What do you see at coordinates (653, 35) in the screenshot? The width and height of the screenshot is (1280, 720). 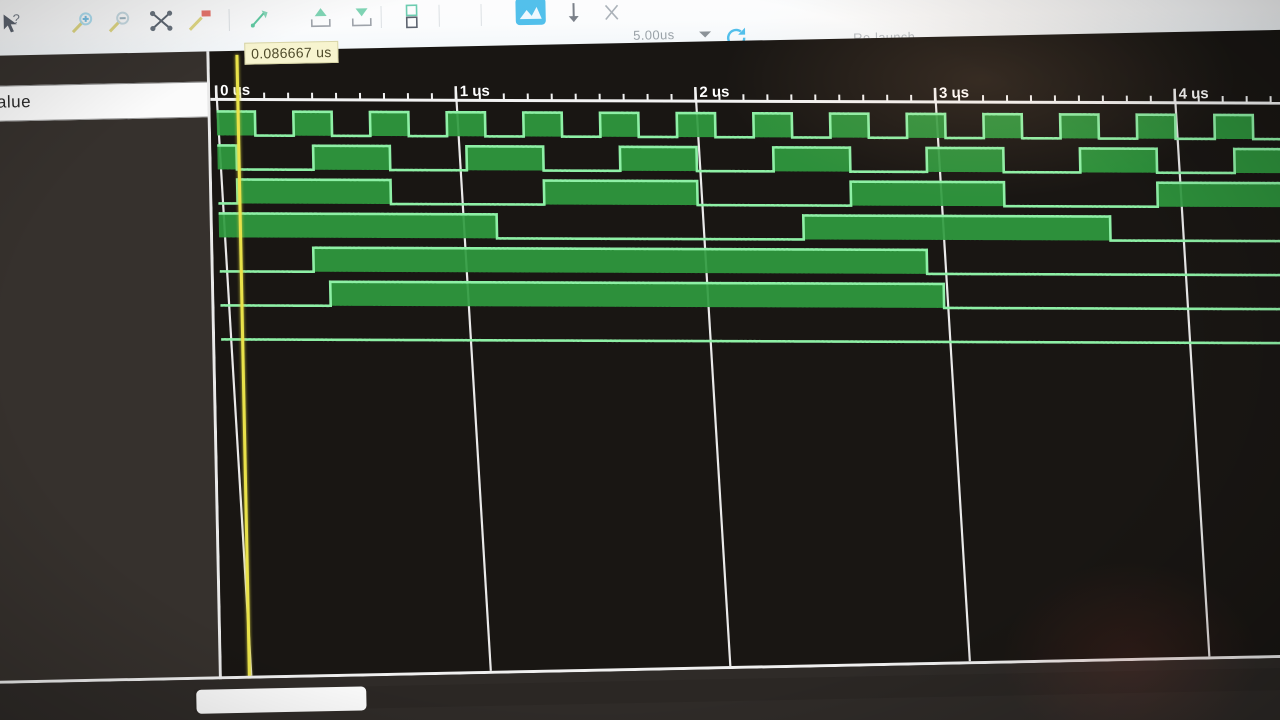 I see `zoom-value-field: 5.00us` at bounding box center [653, 35].